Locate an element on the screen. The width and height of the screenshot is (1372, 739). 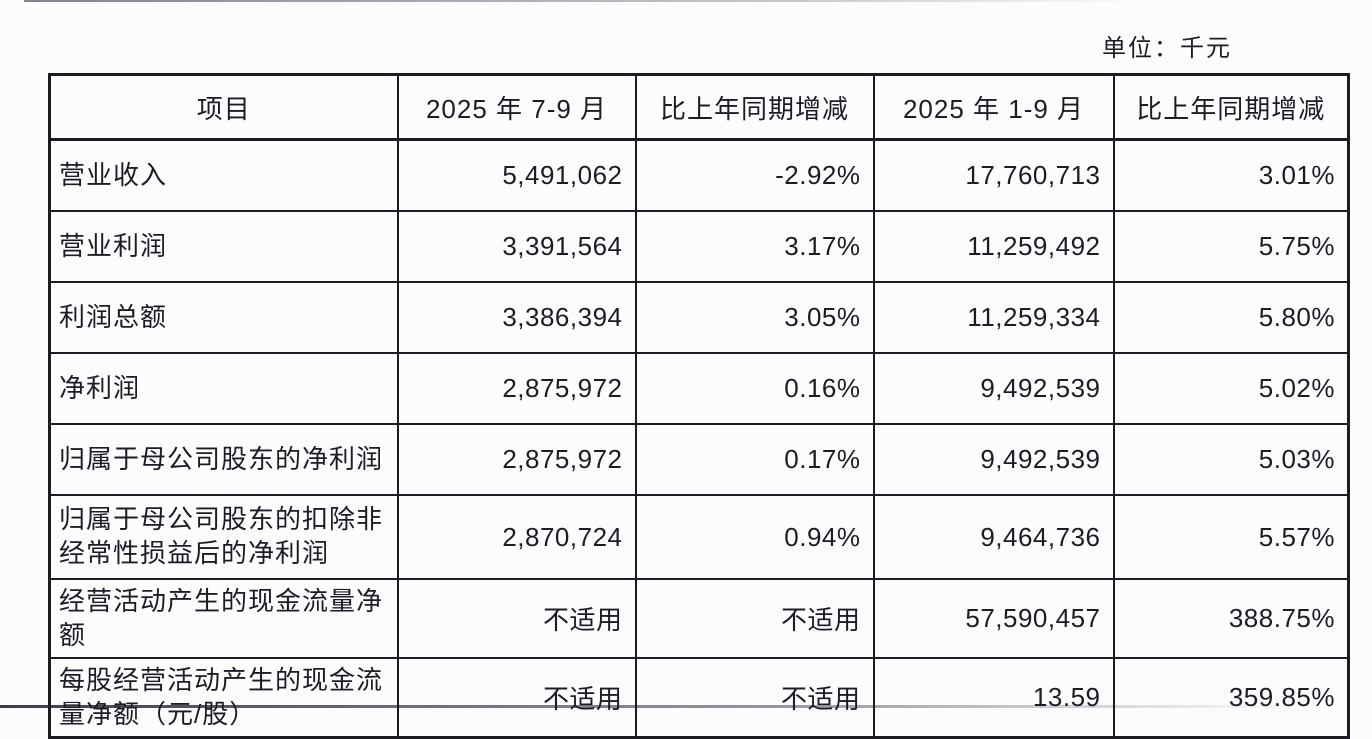
value-cell: 5,491,062 is located at coordinates (516, 175).